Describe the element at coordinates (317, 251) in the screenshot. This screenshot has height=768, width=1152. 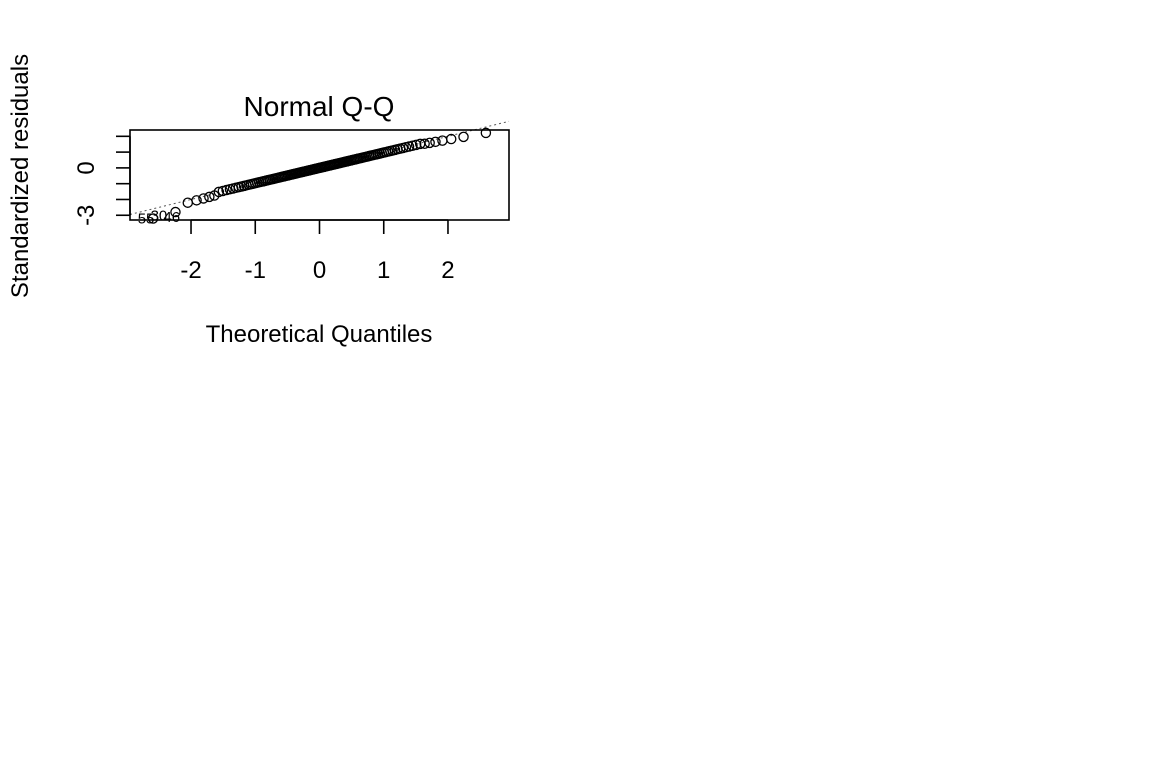
I see `x-axis: -2 -1 0 1 2` at that location.